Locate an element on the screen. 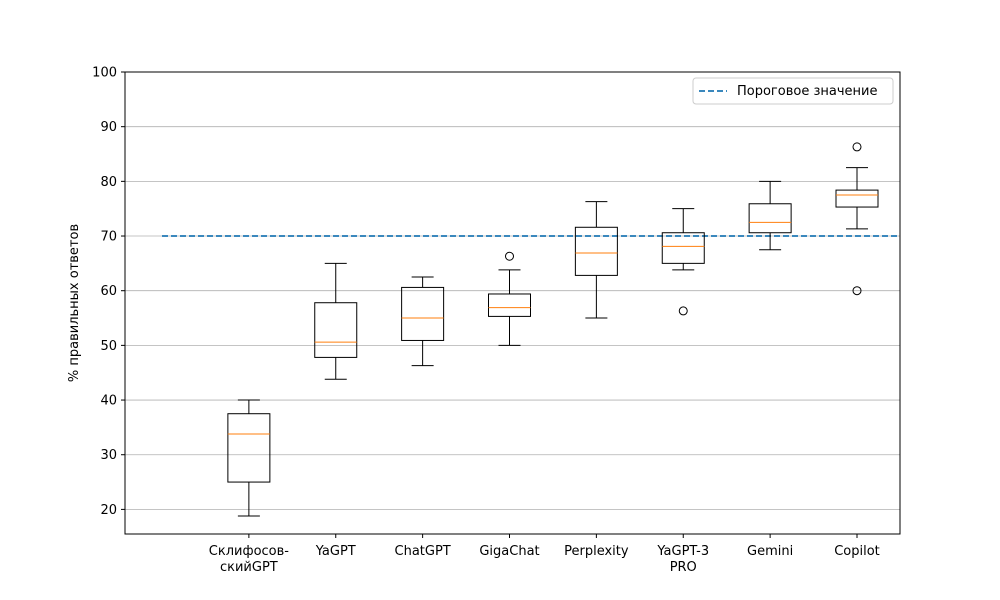 The height and width of the screenshot is (600, 1000). x-tick-label-line: ChatGPT is located at coordinates (423, 551).